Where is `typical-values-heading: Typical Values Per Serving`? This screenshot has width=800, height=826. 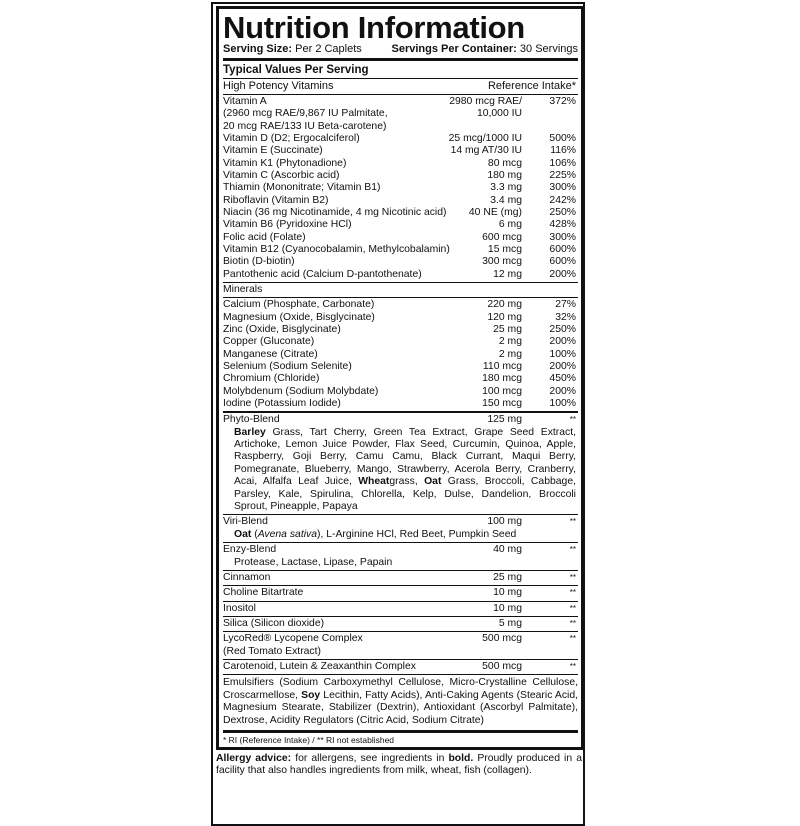 typical-values-heading: Typical Values Per Serving is located at coordinates (400, 70).